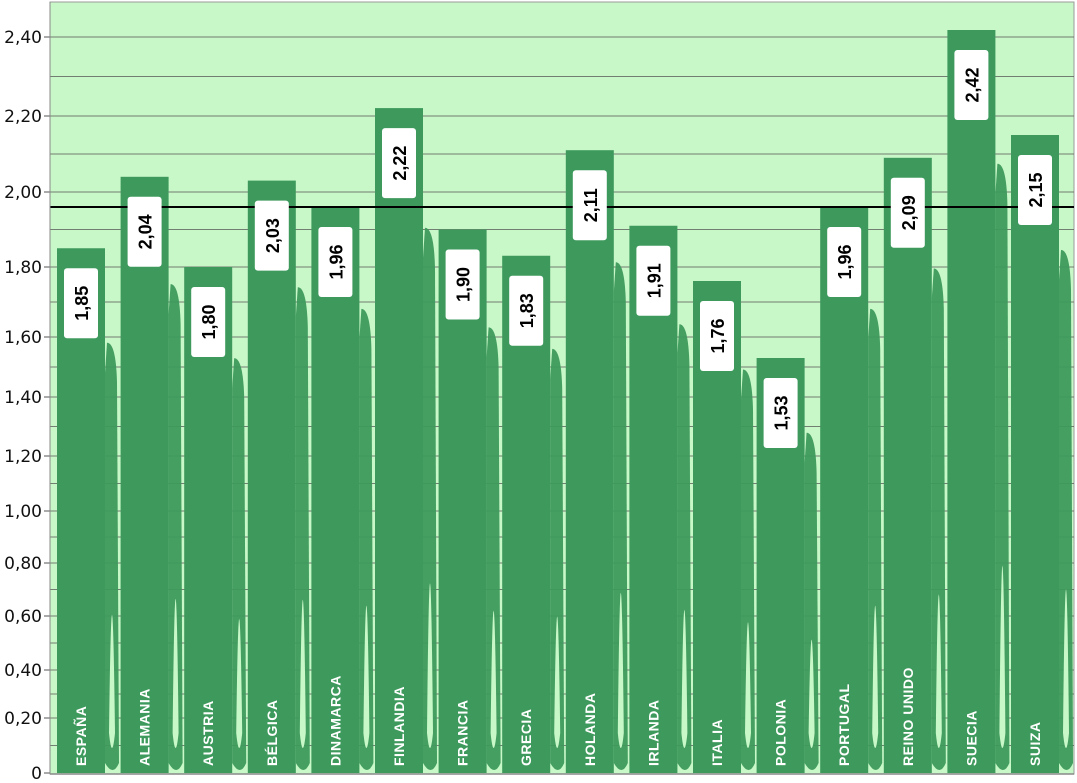 This screenshot has width=1077, height=783. I want to click on bar: SUIZA, so click(1042, 454).